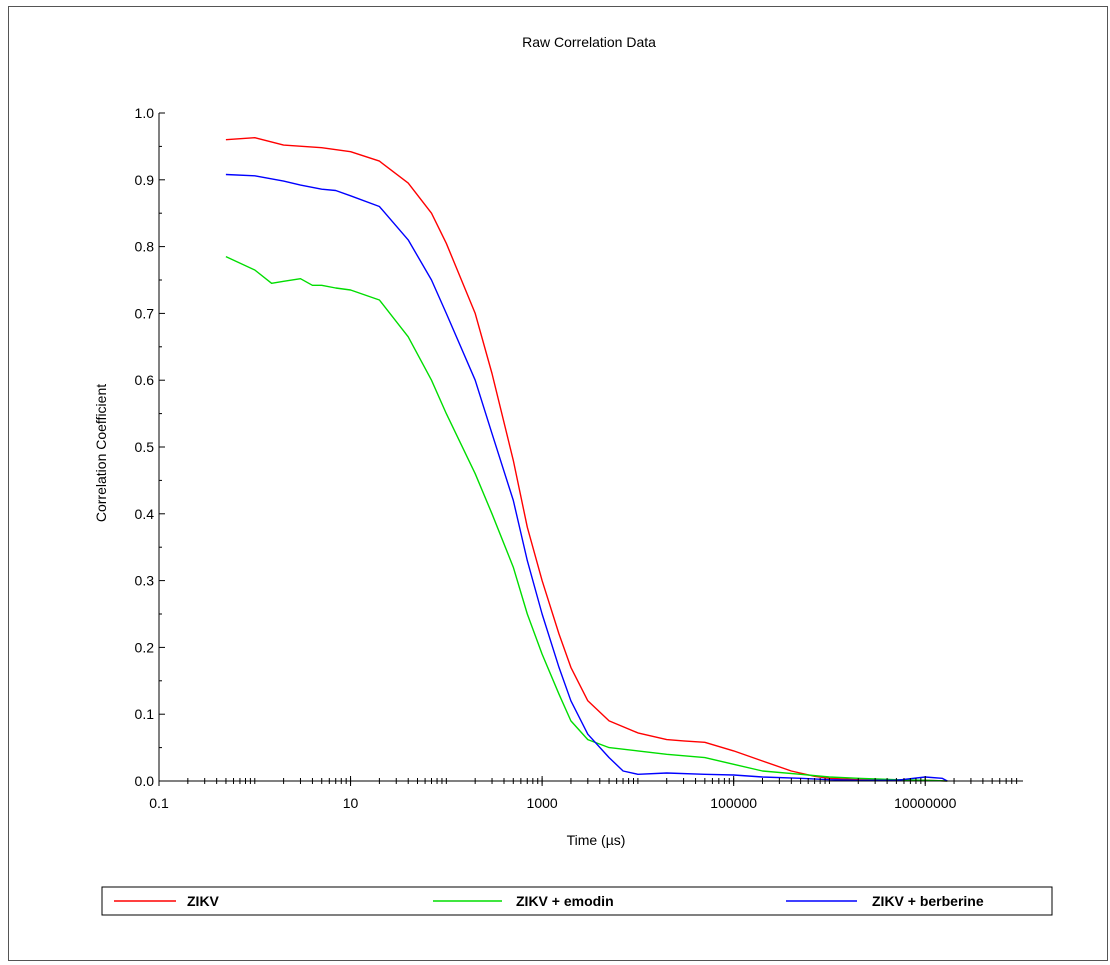 The image size is (1110, 965). Describe the element at coordinates (145, 447) in the screenshot. I see `y-tick-label: 0.5` at that location.